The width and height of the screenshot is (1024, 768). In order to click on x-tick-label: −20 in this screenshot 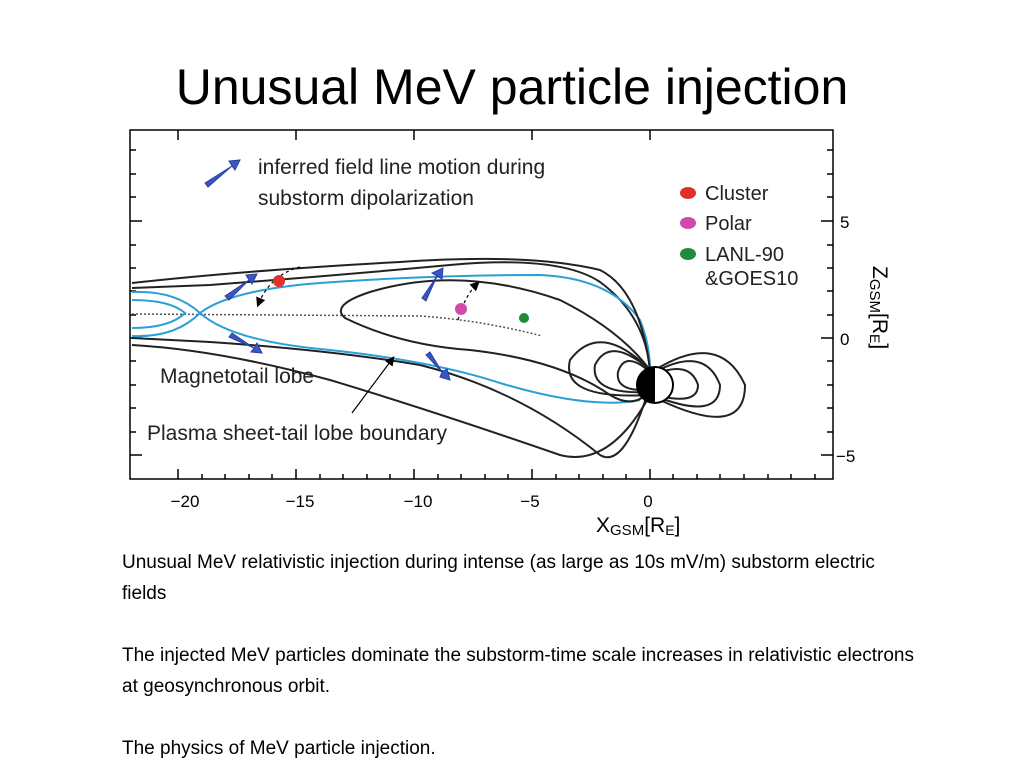, I will do `click(185, 501)`.